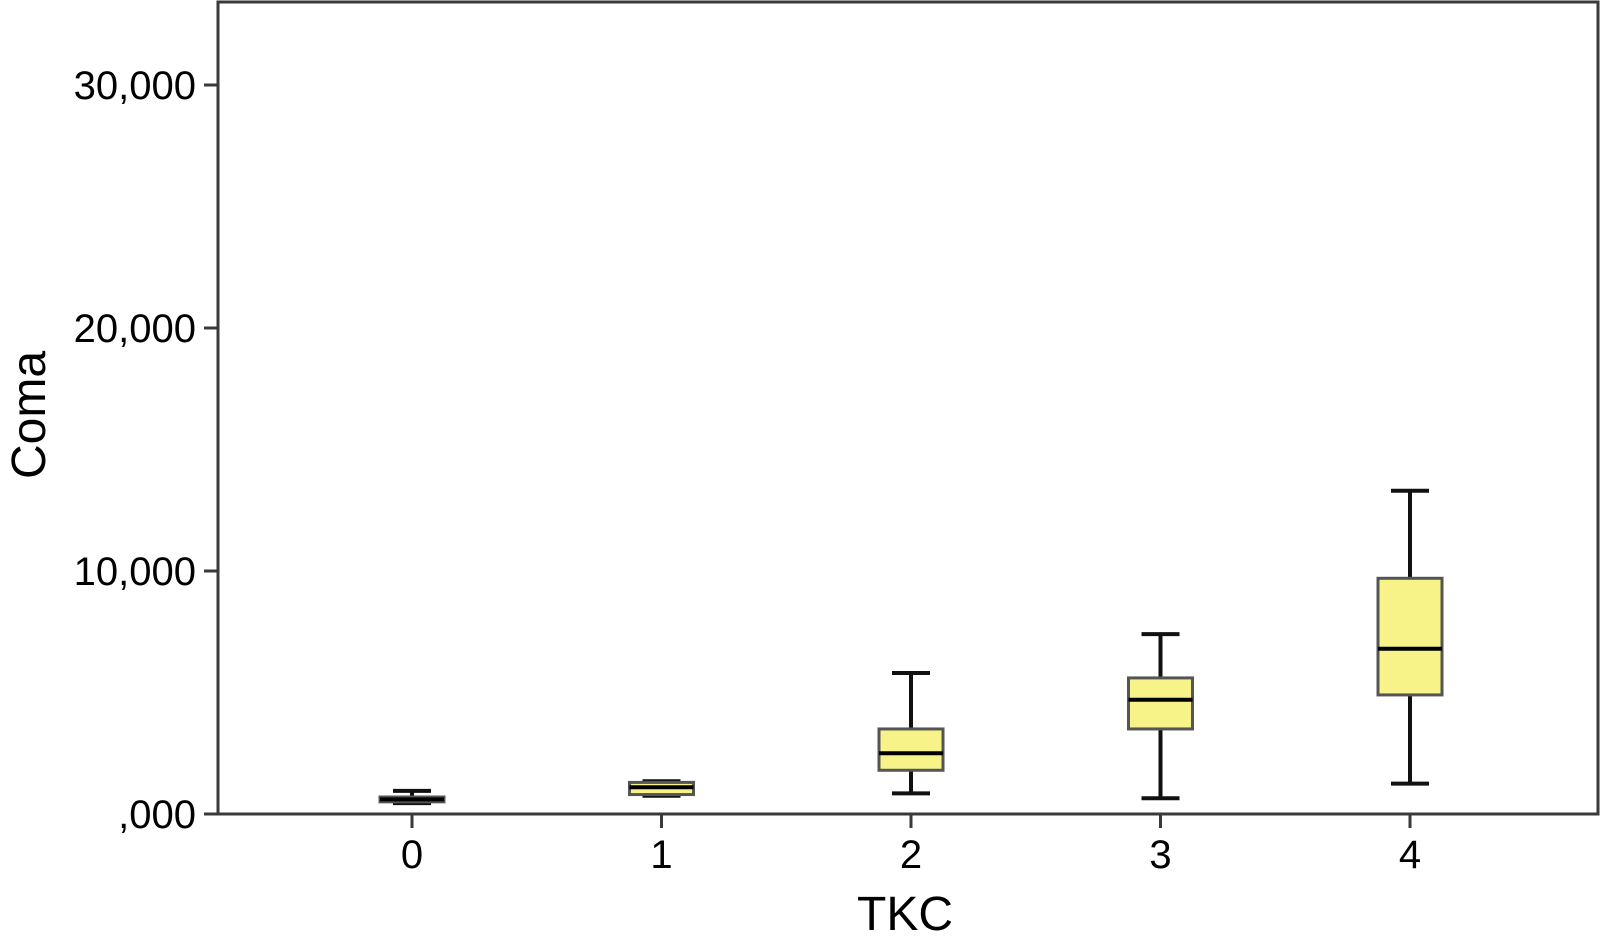 The width and height of the screenshot is (1602, 941). I want to click on y-axis: ,000 10,000 20,000 30,000, so click(146, 450).